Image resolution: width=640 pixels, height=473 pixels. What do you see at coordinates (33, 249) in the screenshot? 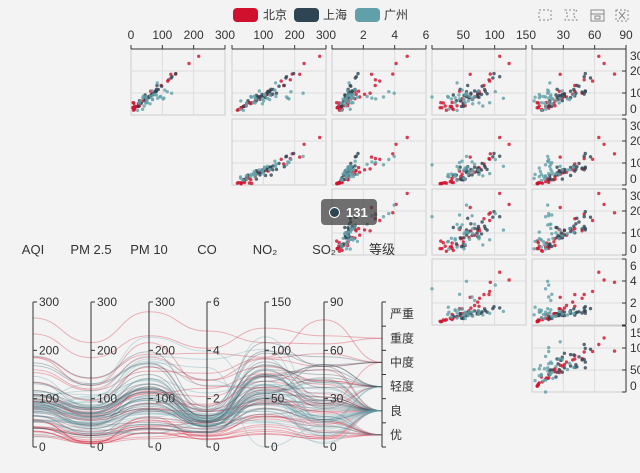
I see `axis-title: AQI` at bounding box center [33, 249].